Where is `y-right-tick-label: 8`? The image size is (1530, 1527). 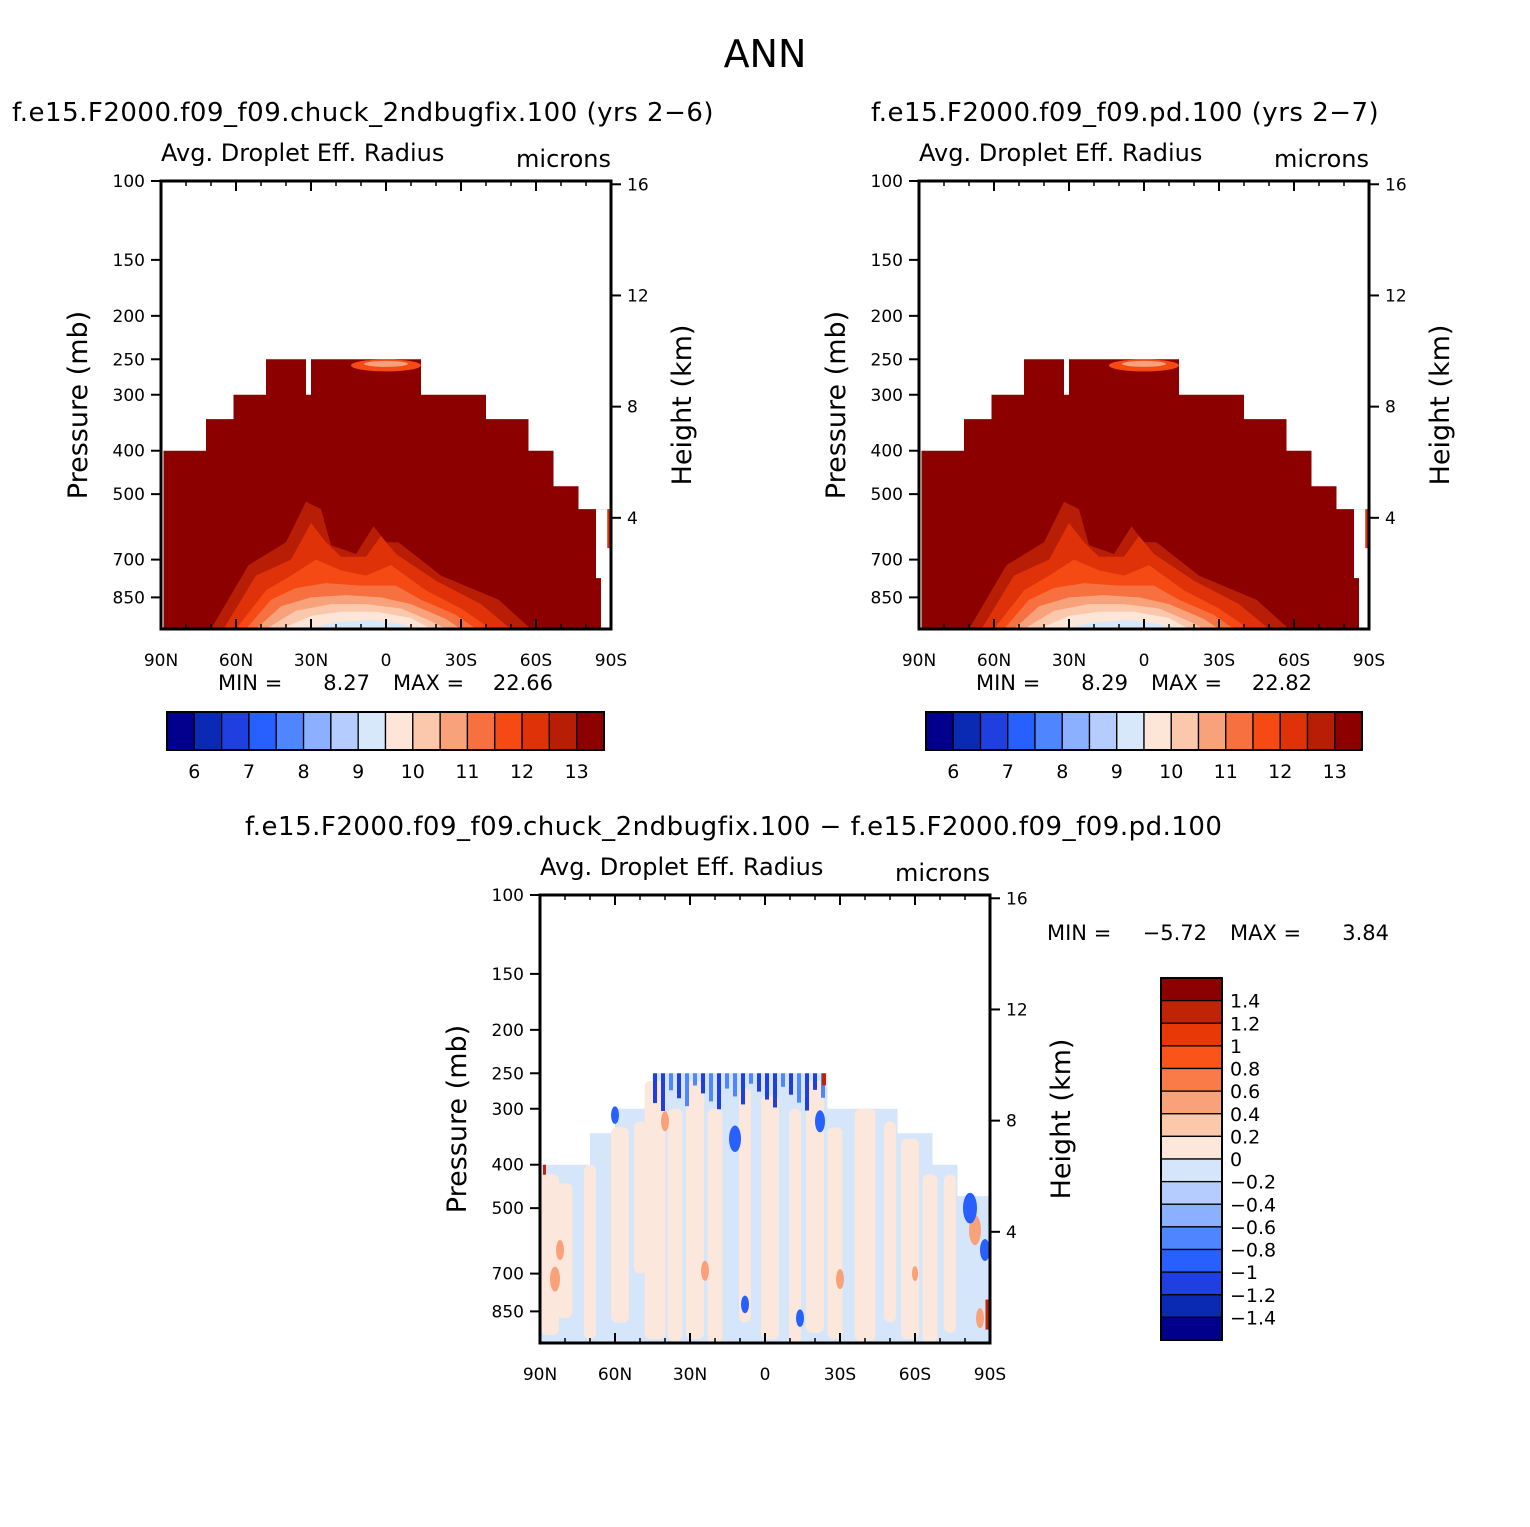 y-right-tick-label: 8 is located at coordinates (1011, 1122).